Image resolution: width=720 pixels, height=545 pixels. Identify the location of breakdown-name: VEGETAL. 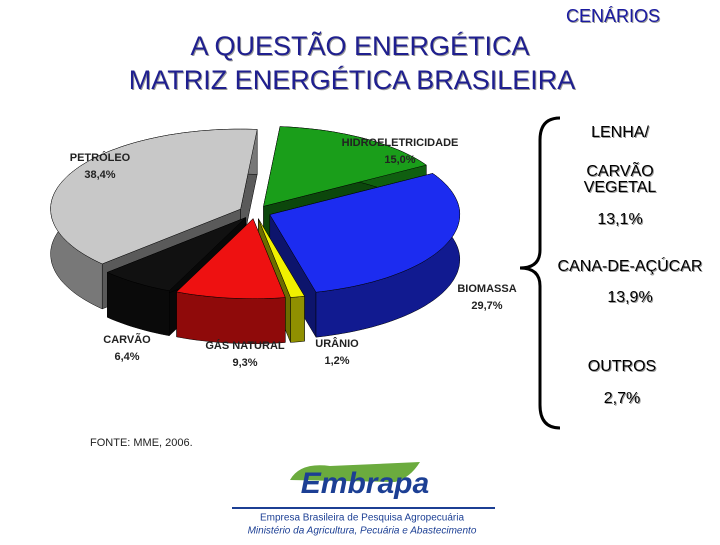
(620, 187).